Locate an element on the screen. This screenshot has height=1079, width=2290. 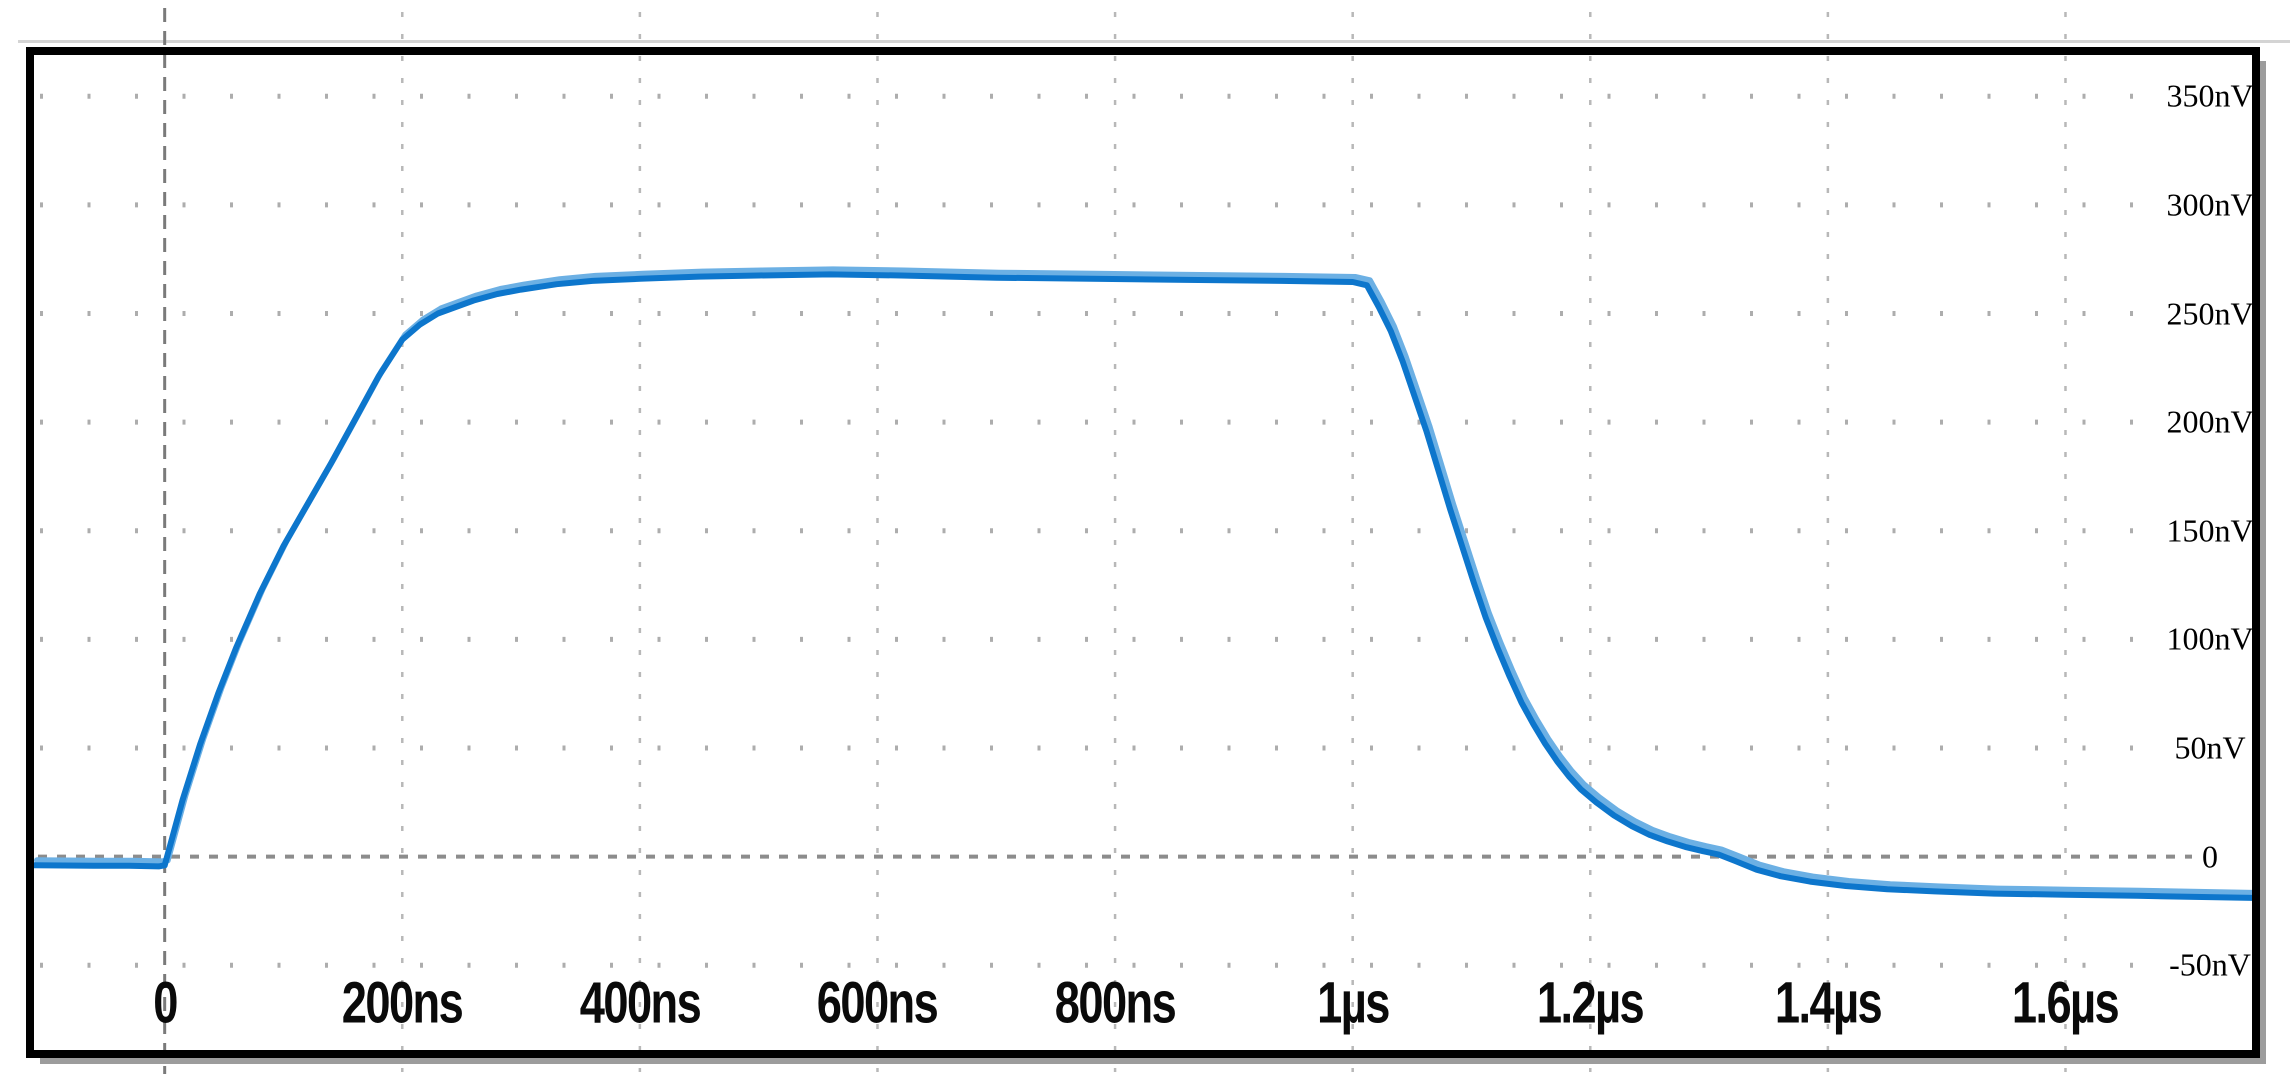
x-tick-label: 1.4µs is located at coordinates (1828, 1003).